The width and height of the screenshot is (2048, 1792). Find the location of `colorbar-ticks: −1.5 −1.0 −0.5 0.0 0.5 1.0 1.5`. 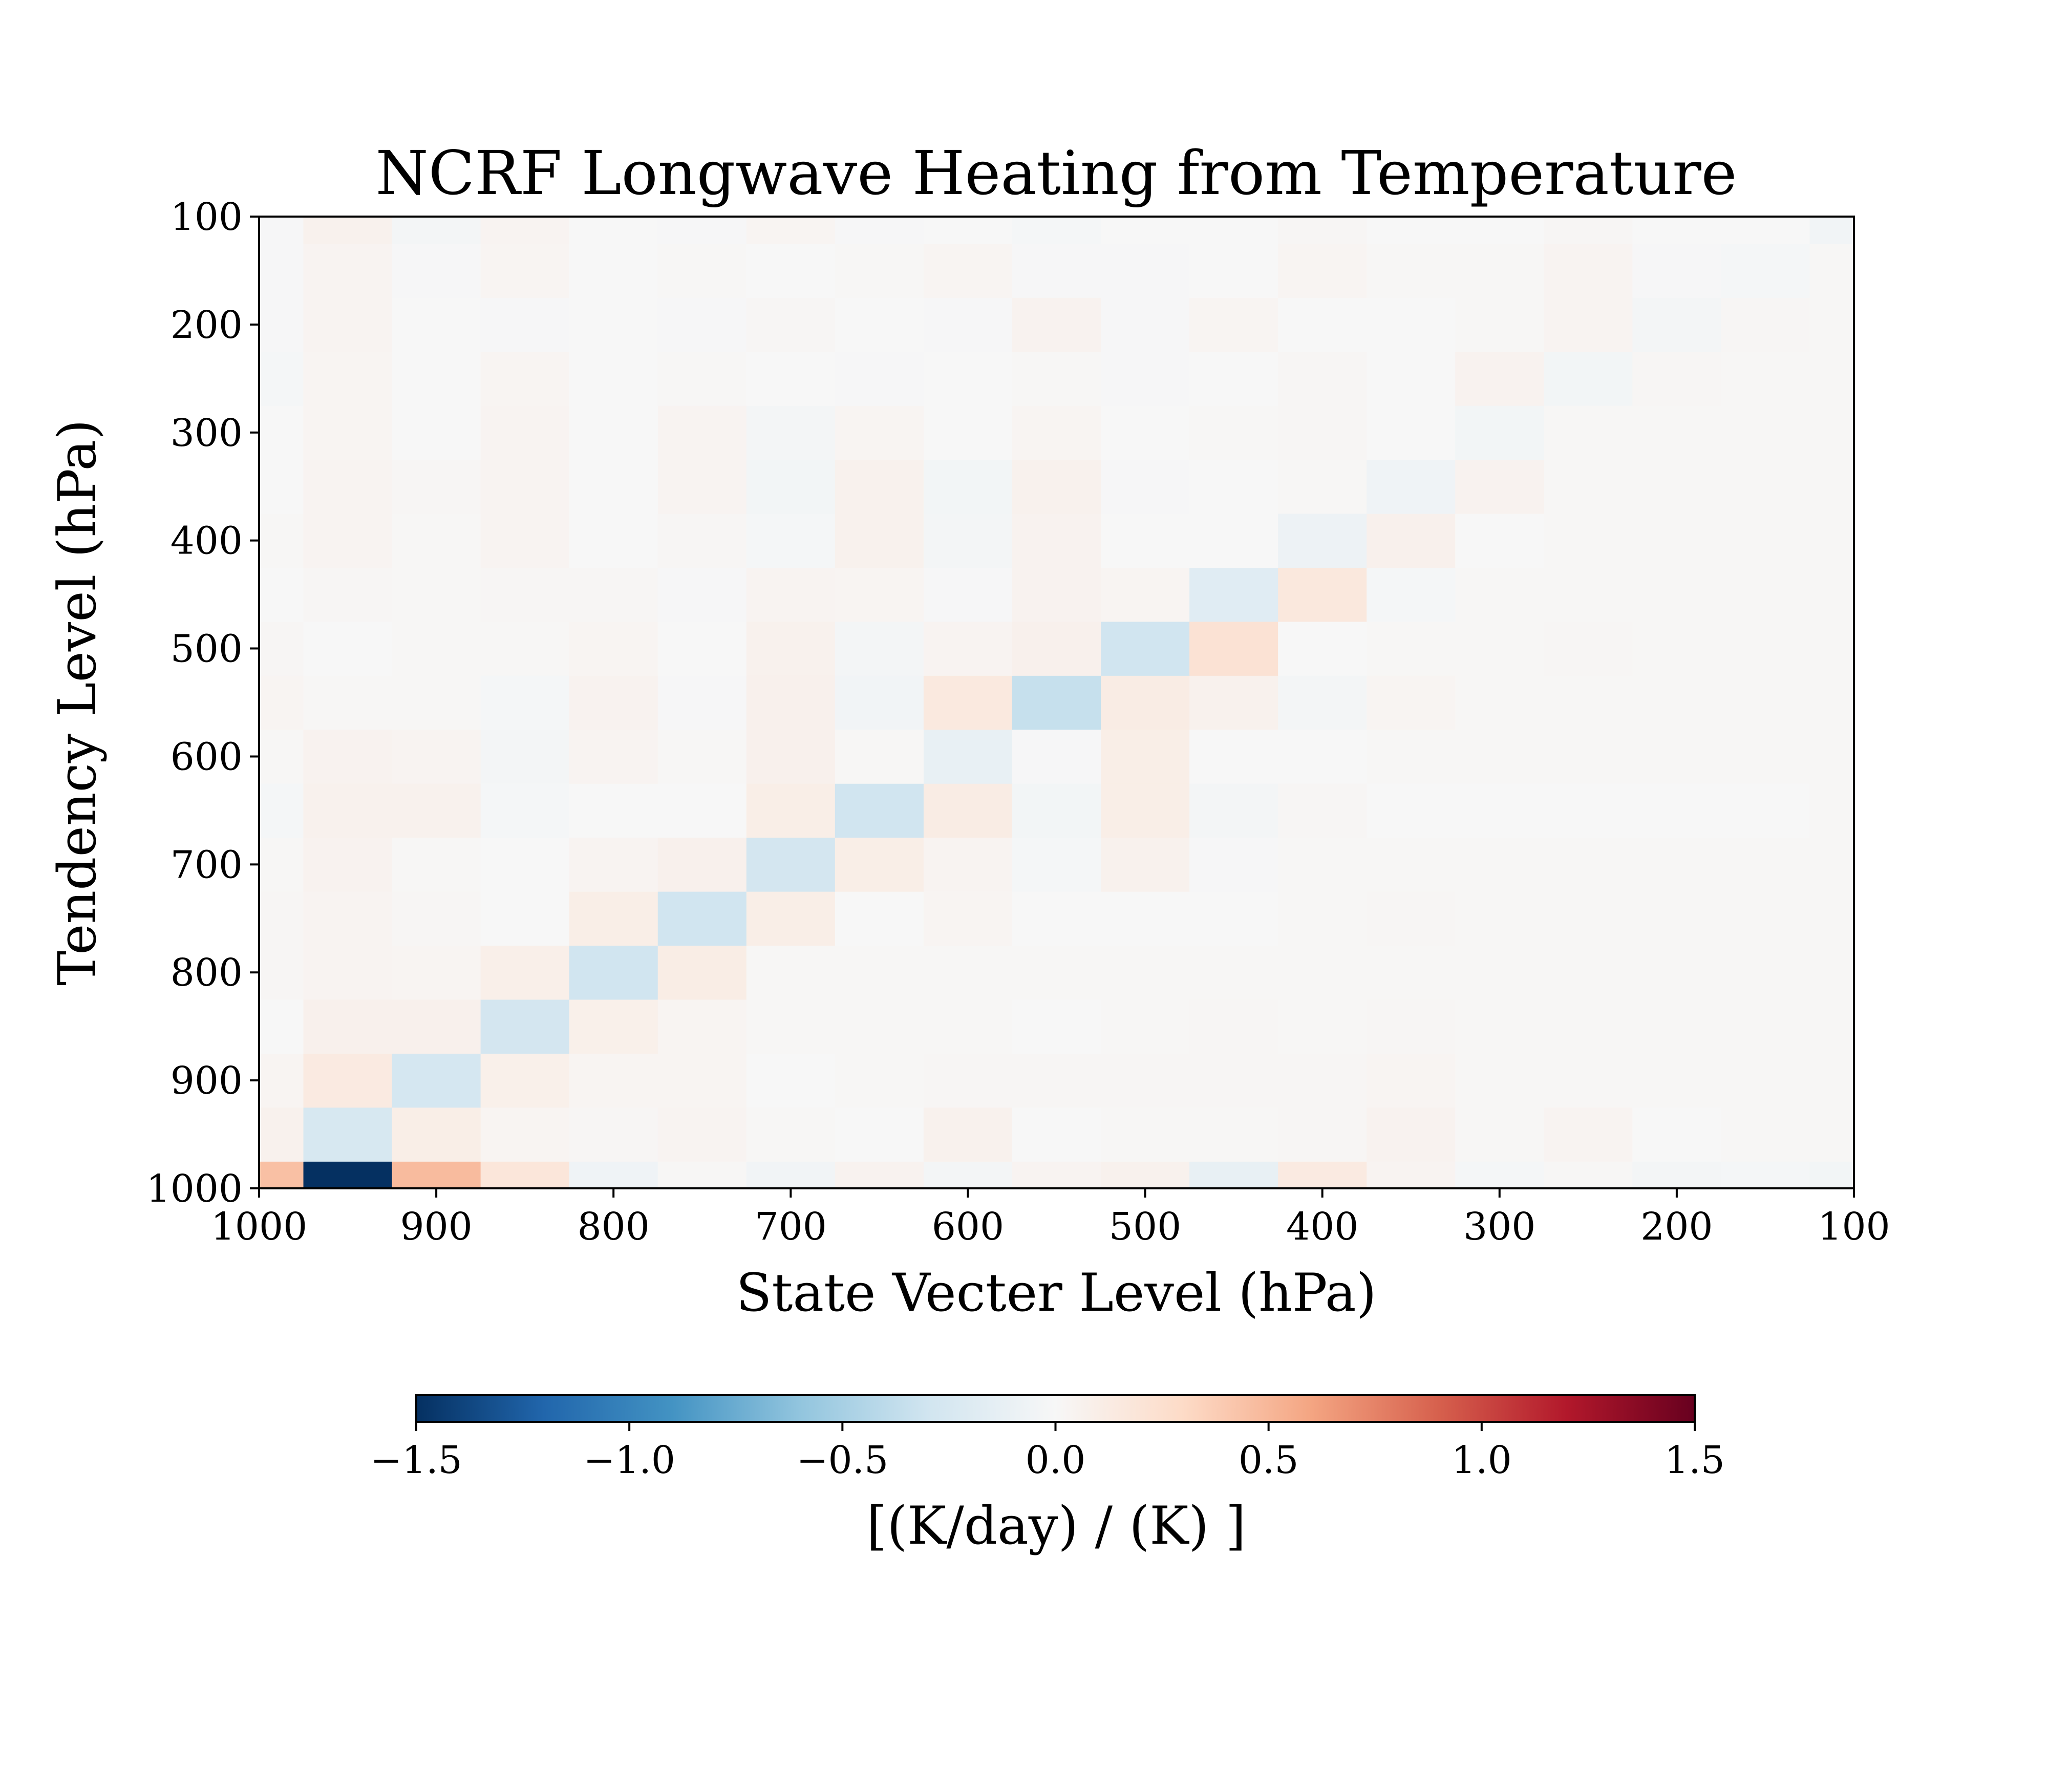

colorbar-ticks: −1.5 −1.0 −0.5 0.0 0.5 1.0 1.5 is located at coordinates (1047, 1452).